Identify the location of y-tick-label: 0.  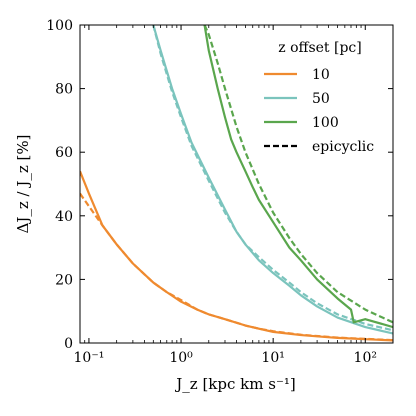
(68, 344).